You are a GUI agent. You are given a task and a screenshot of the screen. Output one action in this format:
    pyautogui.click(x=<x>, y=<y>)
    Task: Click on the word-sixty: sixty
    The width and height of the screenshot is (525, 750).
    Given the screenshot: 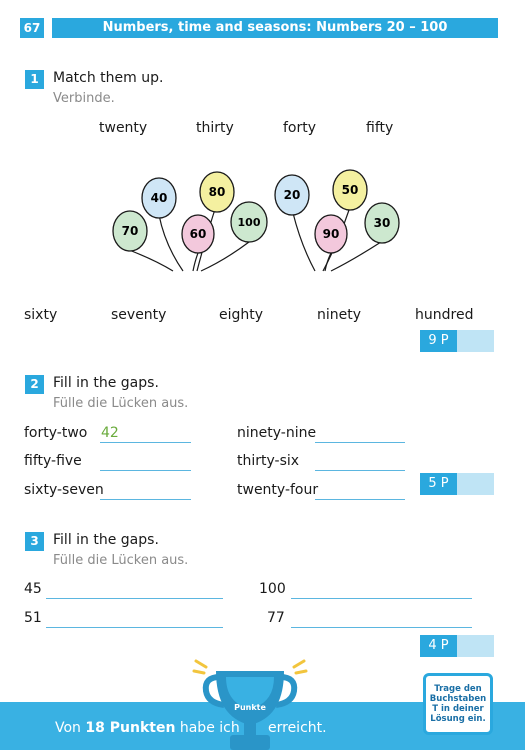 What is the action you would take?
    pyautogui.click(x=41, y=315)
    